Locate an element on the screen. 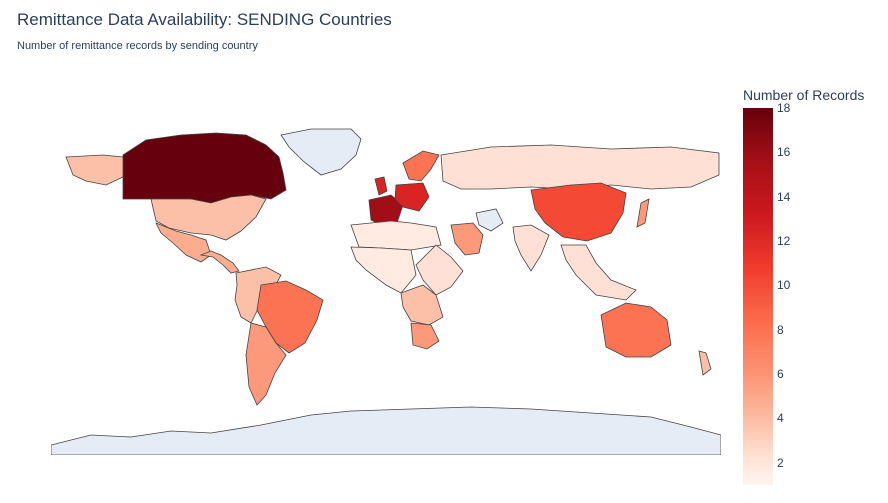 The width and height of the screenshot is (888, 503). region-norway-sweden is located at coordinates (421, 166).